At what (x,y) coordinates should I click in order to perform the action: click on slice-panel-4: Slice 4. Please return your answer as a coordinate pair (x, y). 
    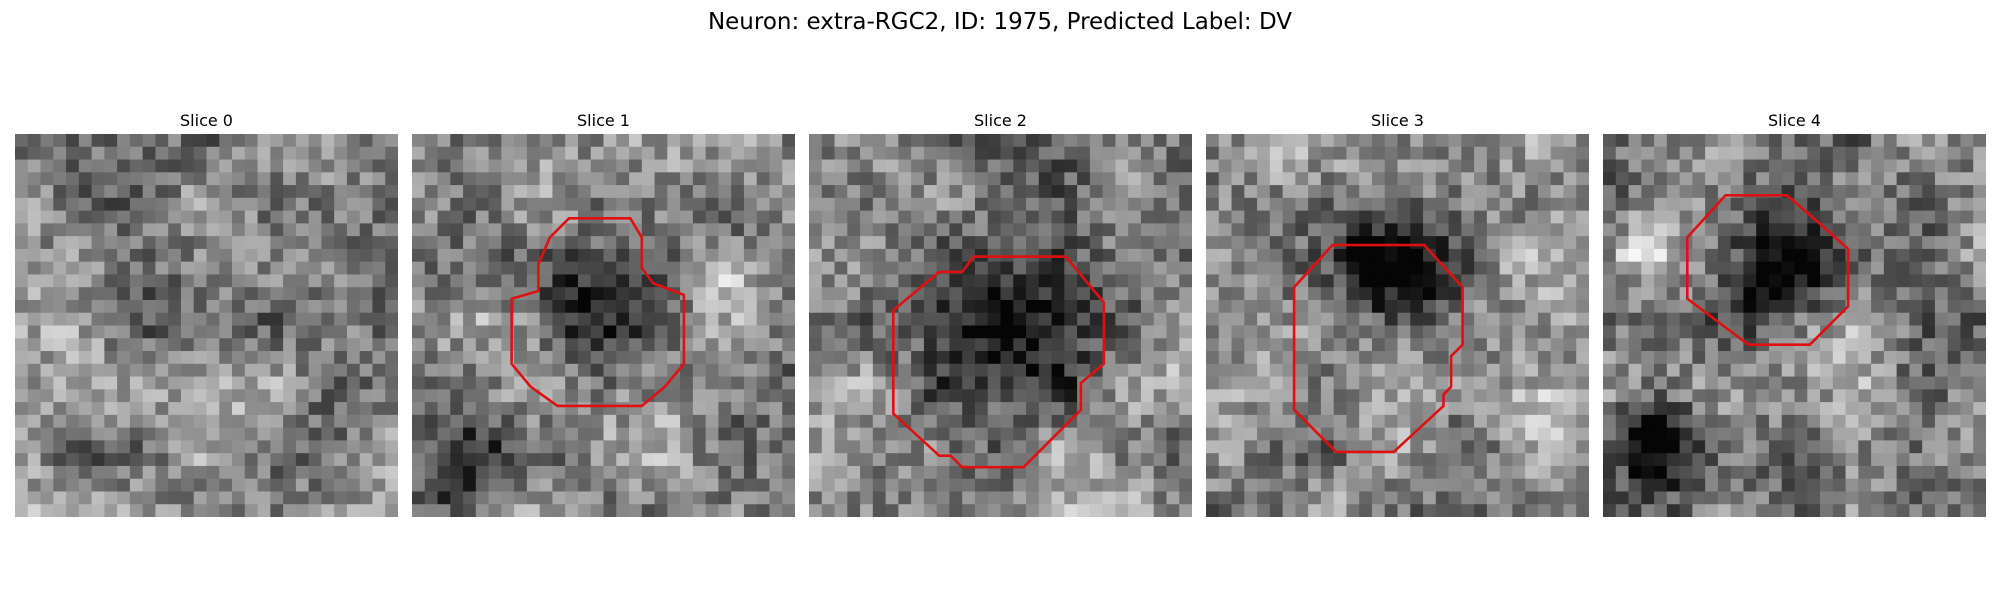
    Looking at the image, I should click on (1794, 312).